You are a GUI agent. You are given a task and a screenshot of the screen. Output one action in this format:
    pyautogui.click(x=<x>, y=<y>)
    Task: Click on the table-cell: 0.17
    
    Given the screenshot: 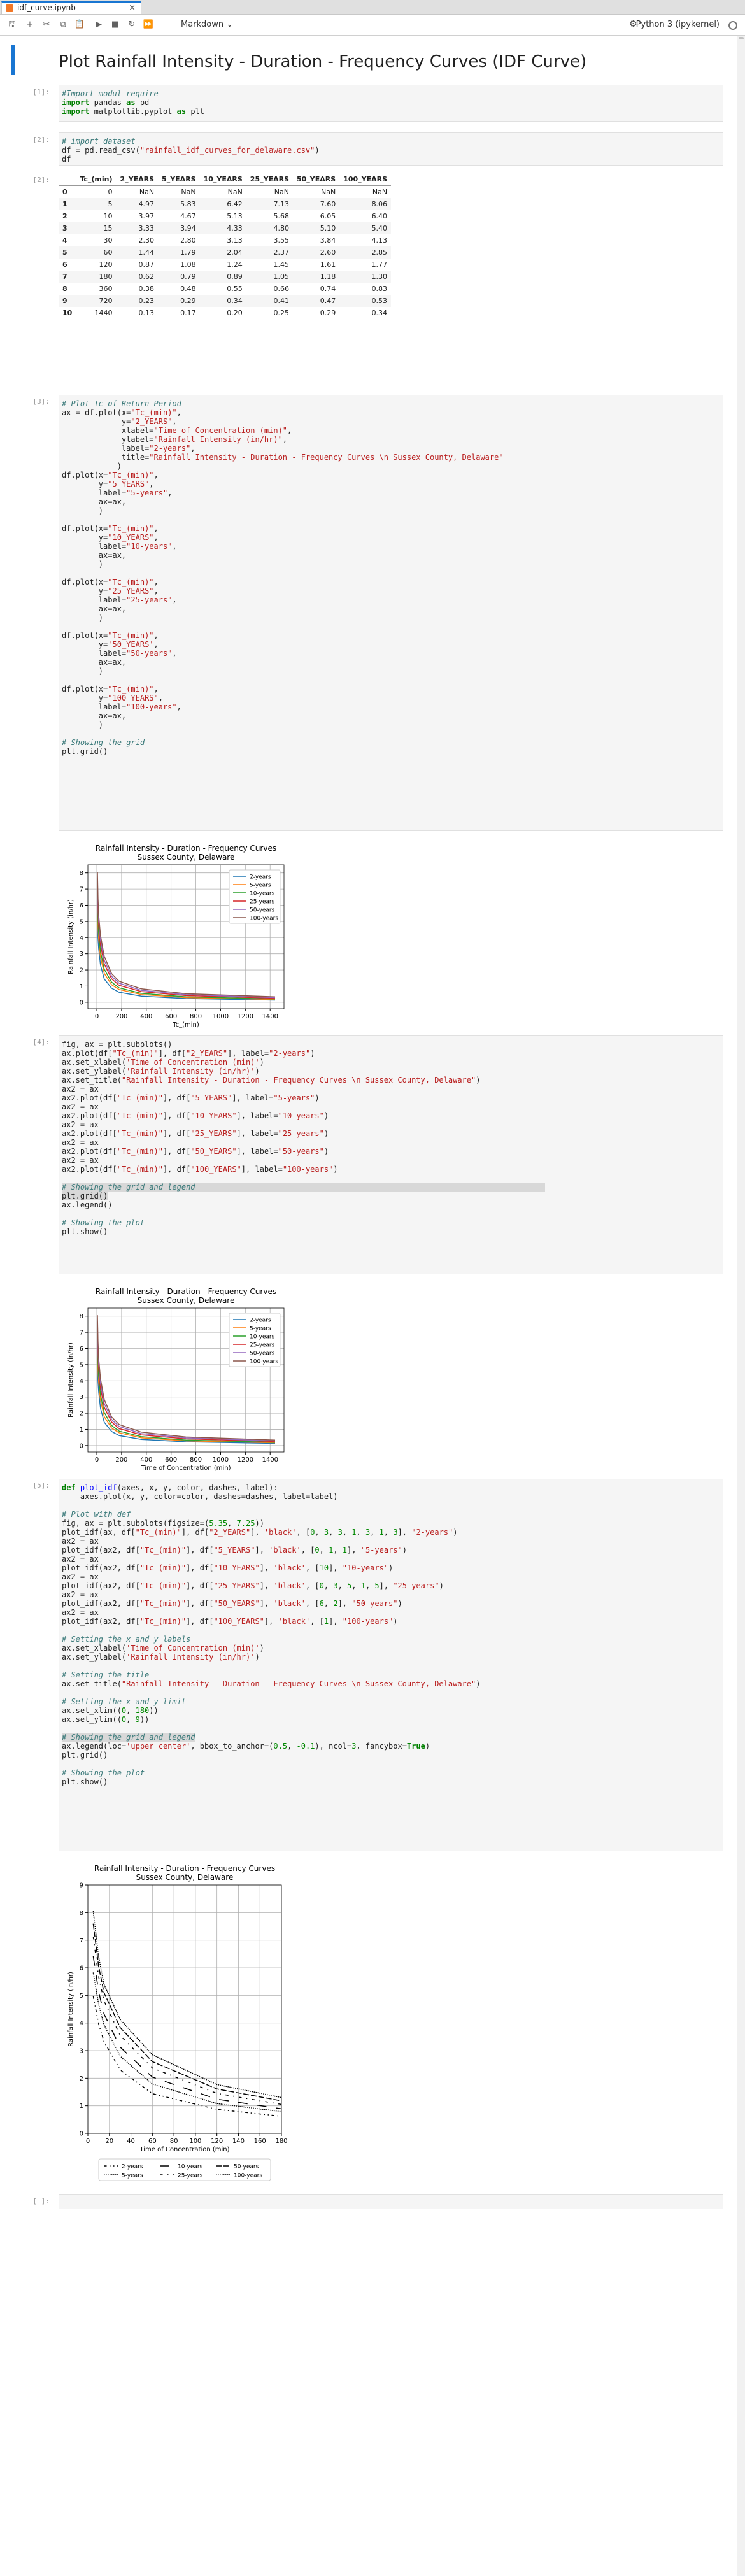 What is the action you would take?
    pyautogui.click(x=188, y=313)
    